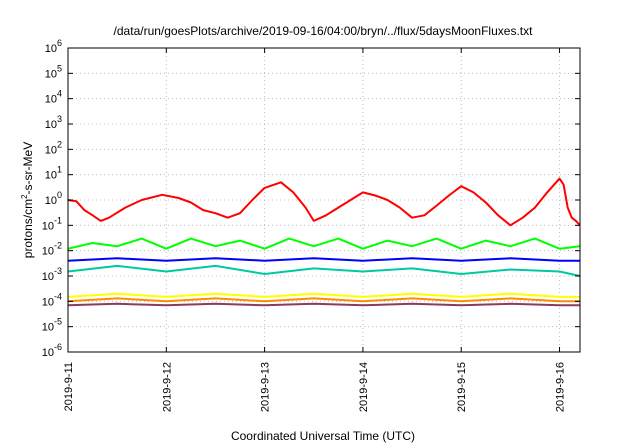 The height and width of the screenshot is (448, 640). I want to click on y-tick-label: 10³, so click(53, 122).